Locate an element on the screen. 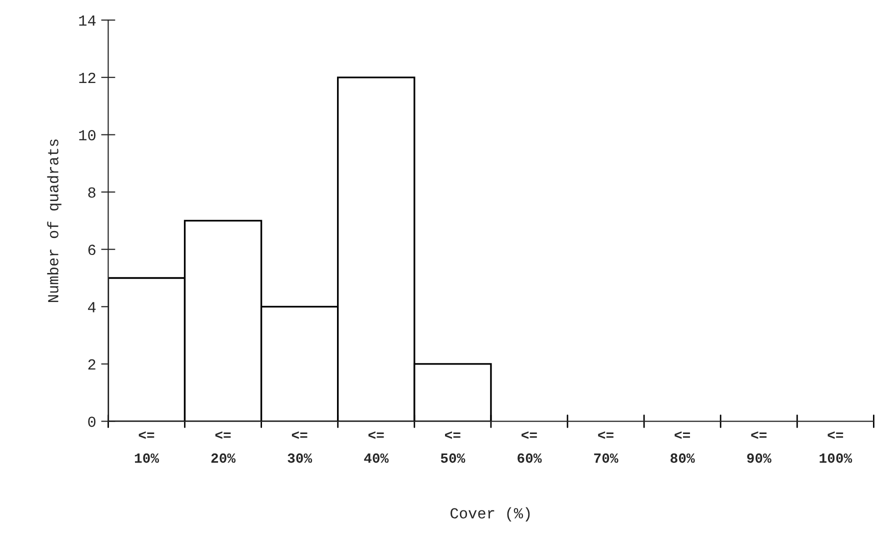  x-tick-label: <= 20% is located at coordinates (223, 447).